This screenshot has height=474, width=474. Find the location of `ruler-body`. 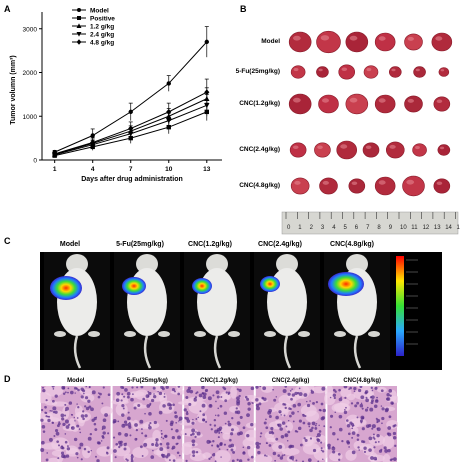

ruler-body is located at coordinates (370, 223).